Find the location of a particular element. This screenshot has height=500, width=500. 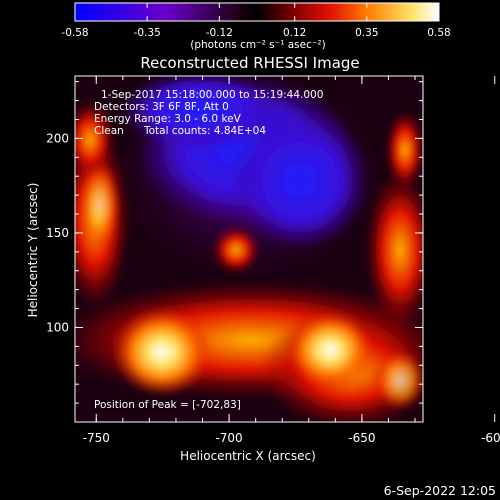

colorbar-tick-label: -0.58 is located at coordinates (74, 33).